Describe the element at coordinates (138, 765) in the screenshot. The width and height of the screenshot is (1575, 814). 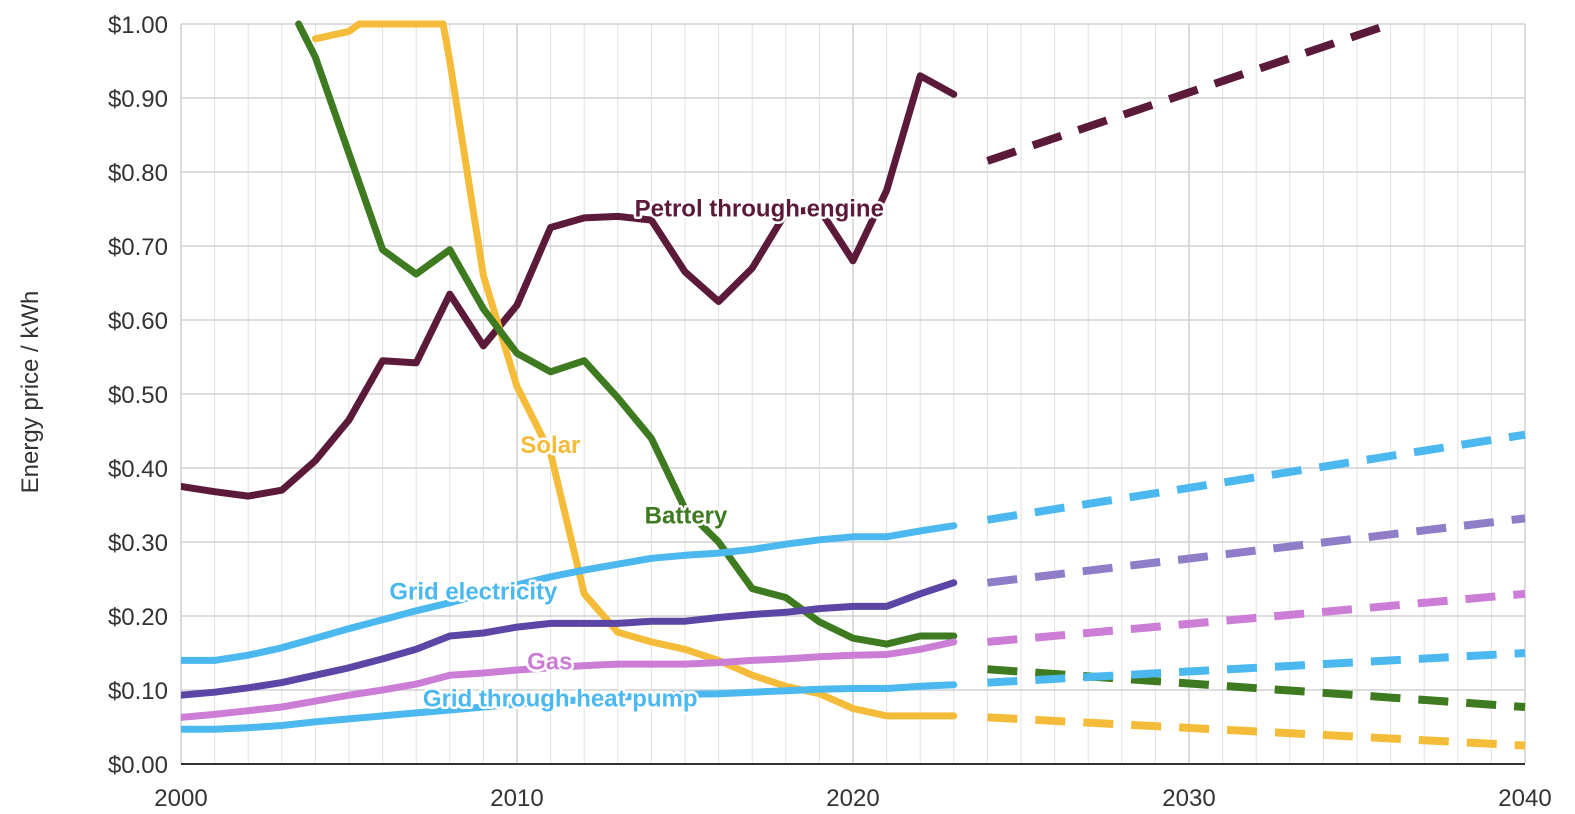
I see `y-tick-label: $0.00` at that location.